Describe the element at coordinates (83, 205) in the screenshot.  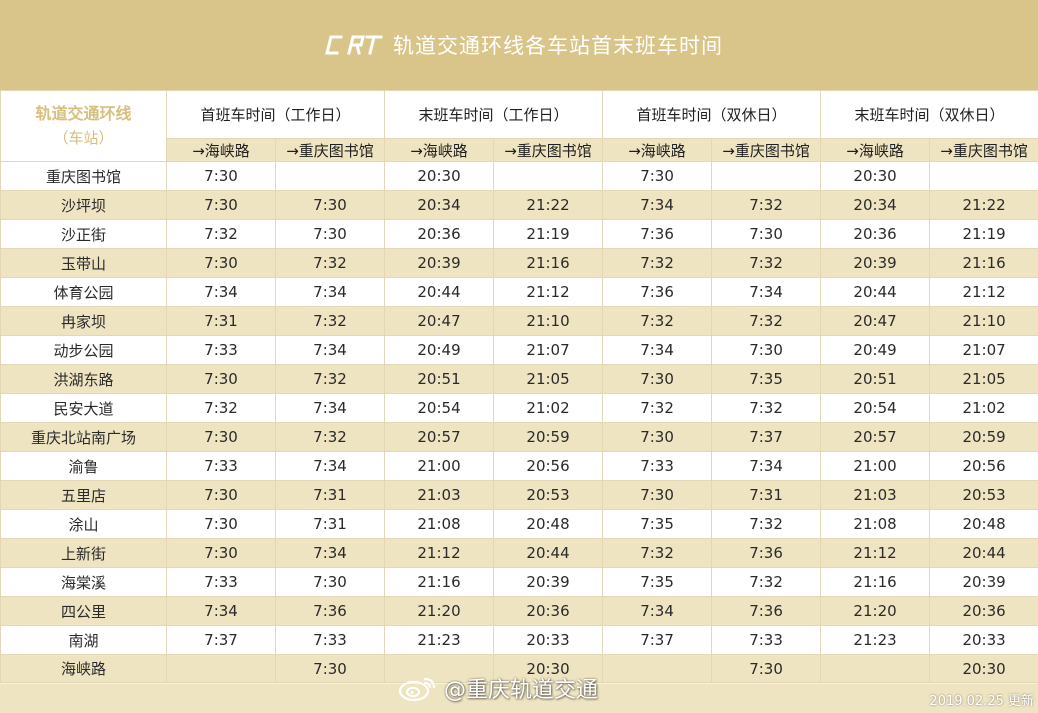
I see `station-name-cell: 沙坪坝` at that location.